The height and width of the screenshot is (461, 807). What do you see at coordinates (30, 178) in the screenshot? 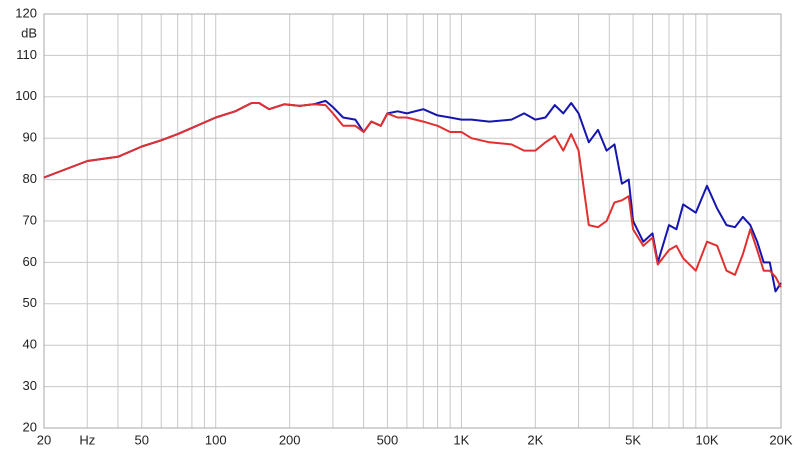
I see `y-tick-label: 80` at bounding box center [30, 178].